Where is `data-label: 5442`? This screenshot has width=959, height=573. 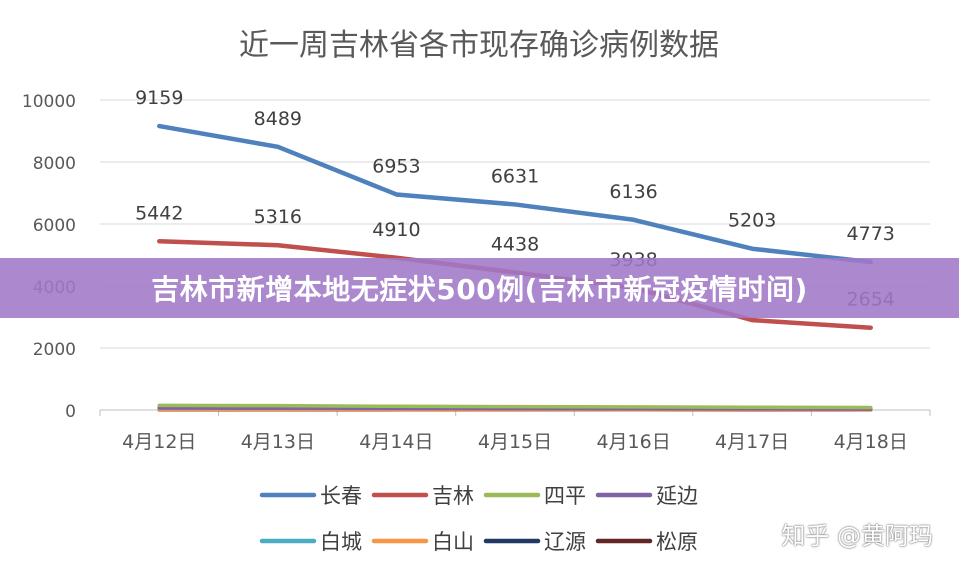 data-label: 5442 is located at coordinates (159, 213).